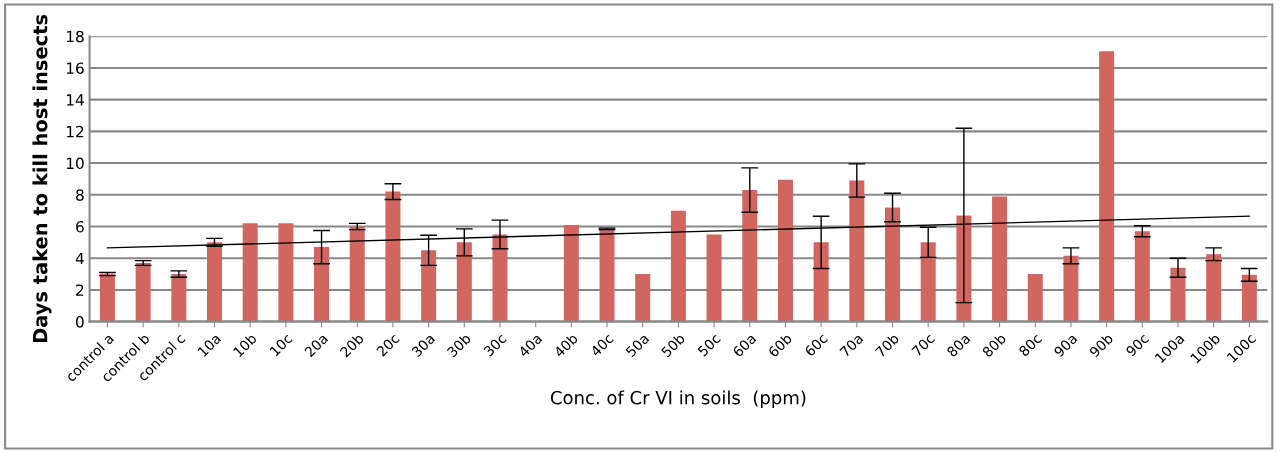  I want to click on y-tick-label: 2, so click(80, 290).